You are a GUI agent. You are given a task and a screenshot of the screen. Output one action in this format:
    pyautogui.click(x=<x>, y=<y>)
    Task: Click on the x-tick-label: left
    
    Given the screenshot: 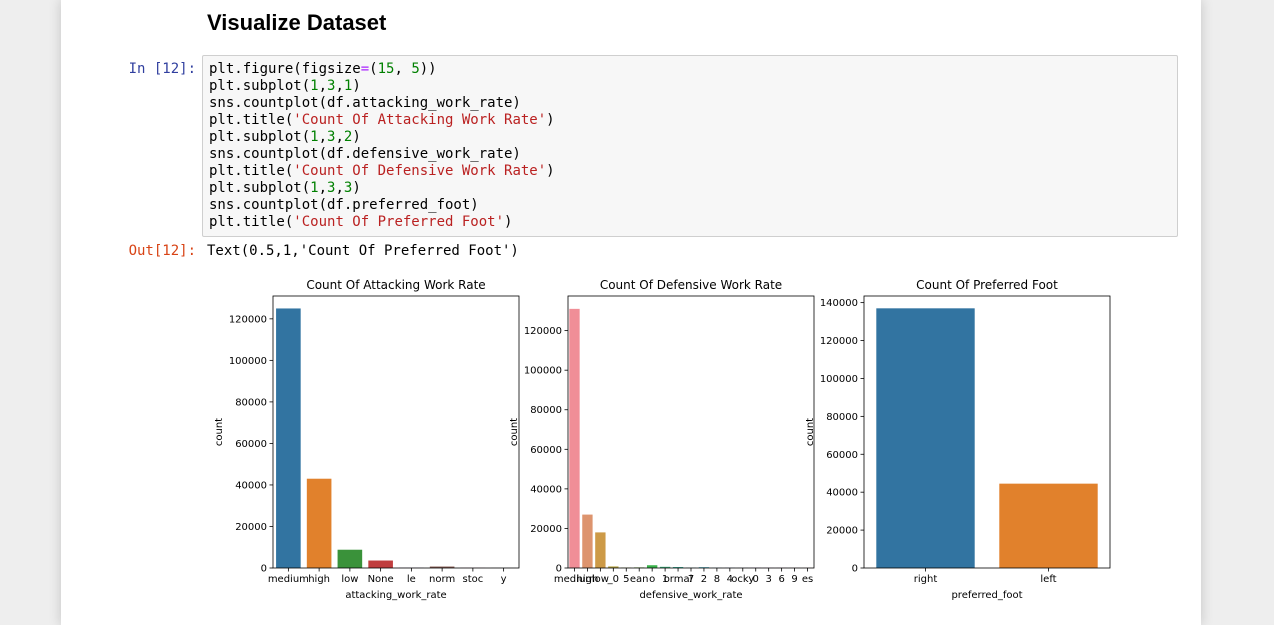 What is the action you would take?
    pyautogui.click(x=1048, y=579)
    